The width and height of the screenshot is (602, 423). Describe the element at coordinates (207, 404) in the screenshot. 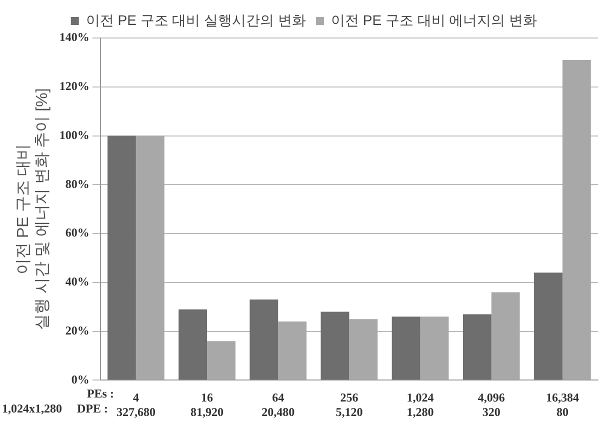

I see `x-tick-label: 16 81,920` at that location.